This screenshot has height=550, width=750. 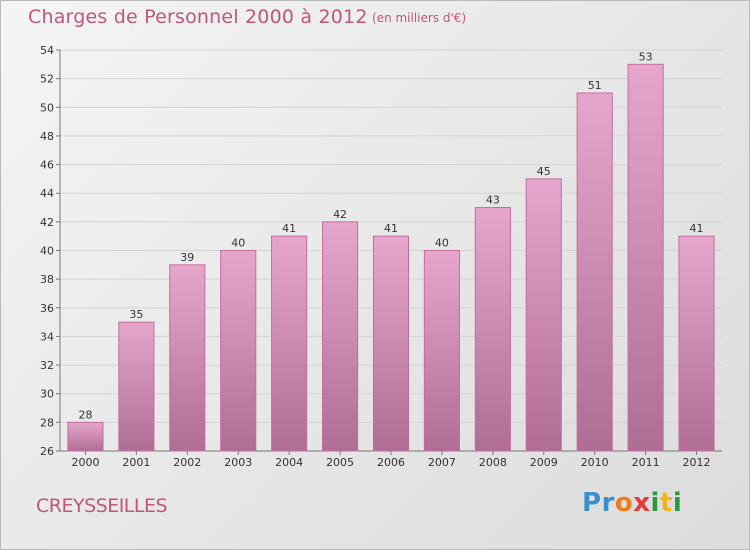 I want to click on bar-2004, so click(x=289, y=343).